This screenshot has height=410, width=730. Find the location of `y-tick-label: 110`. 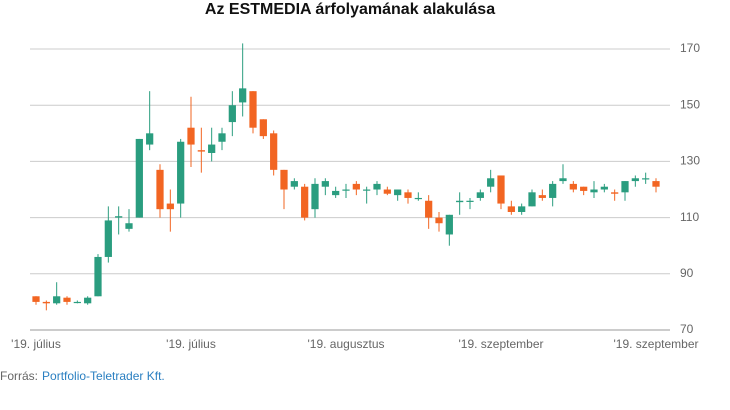

y-tick-label: 110 is located at coordinates (689, 217).